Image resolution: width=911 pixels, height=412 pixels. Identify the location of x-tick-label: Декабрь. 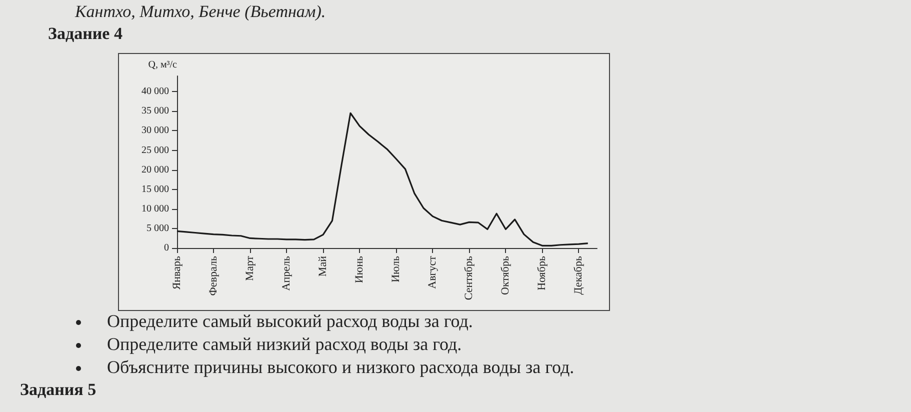
(578, 275).